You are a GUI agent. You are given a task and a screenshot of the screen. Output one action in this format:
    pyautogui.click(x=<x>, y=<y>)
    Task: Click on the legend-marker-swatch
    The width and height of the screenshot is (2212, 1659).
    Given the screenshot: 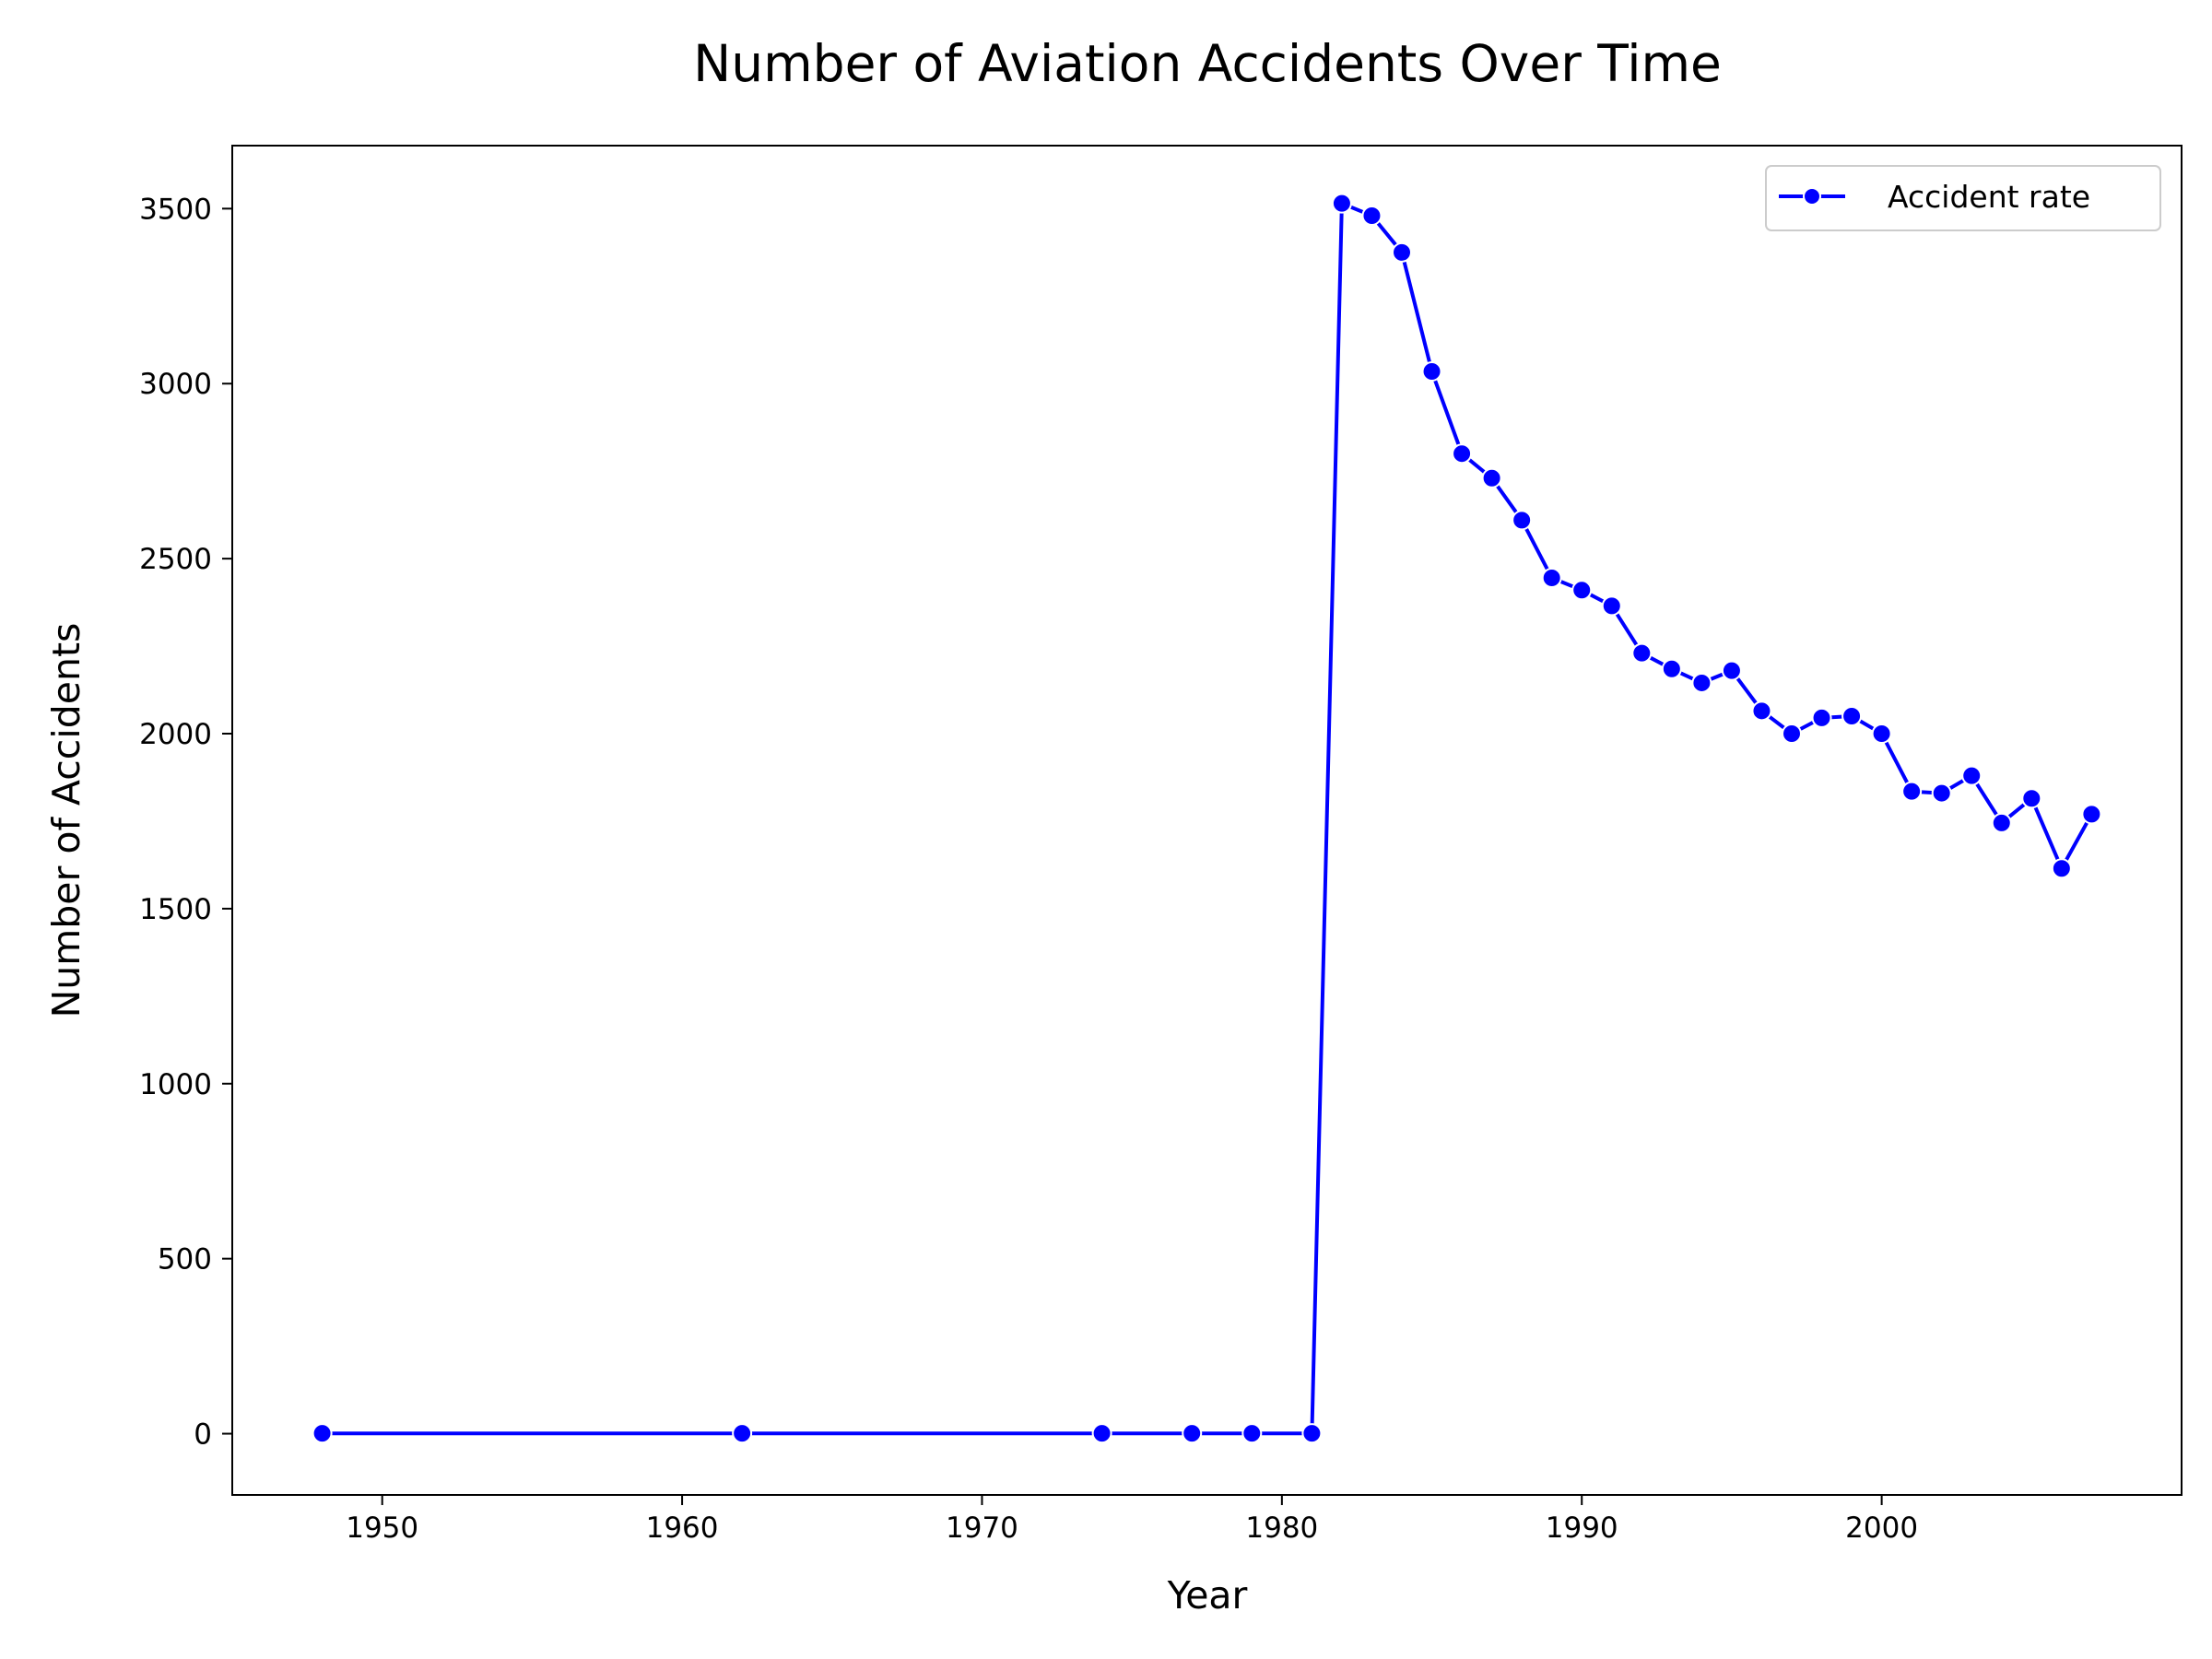 What is the action you would take?
    pyautogui.click(x=1812, y=196)
    